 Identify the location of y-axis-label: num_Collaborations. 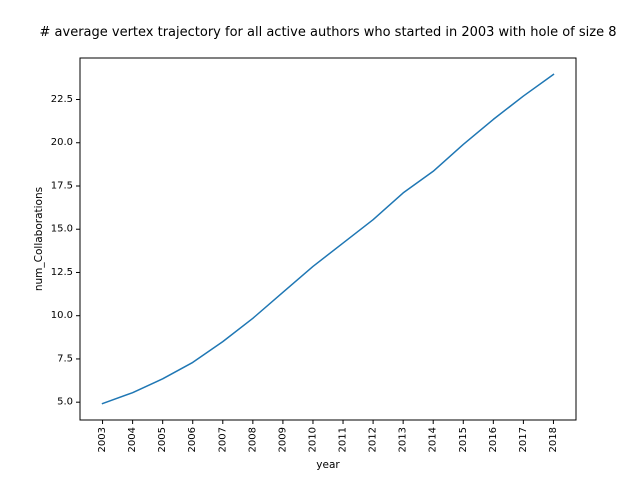
(39, 239).